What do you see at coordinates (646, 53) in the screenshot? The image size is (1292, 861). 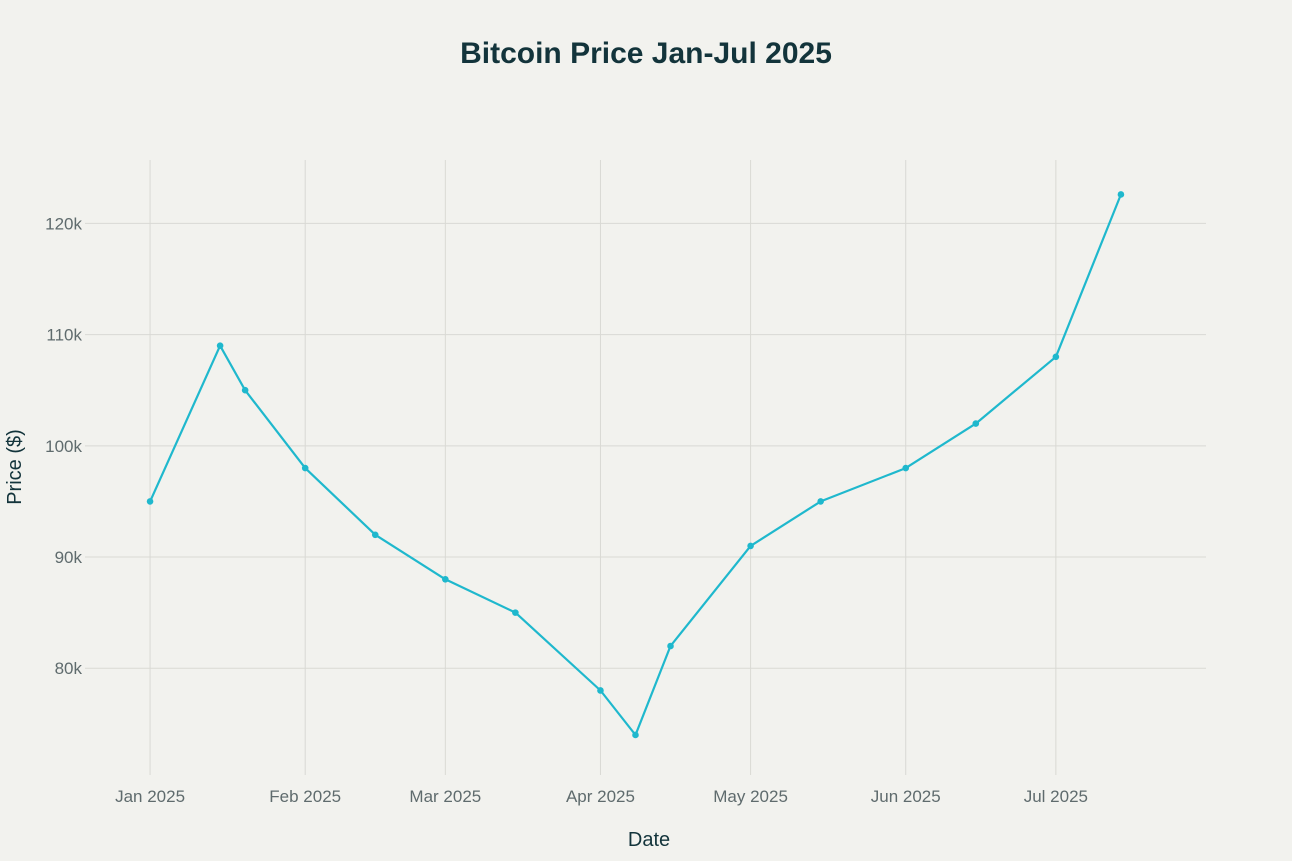 I see `chart-title: Bitcoin Price Jan-Jul 2025` at bounding box center [646, 53].